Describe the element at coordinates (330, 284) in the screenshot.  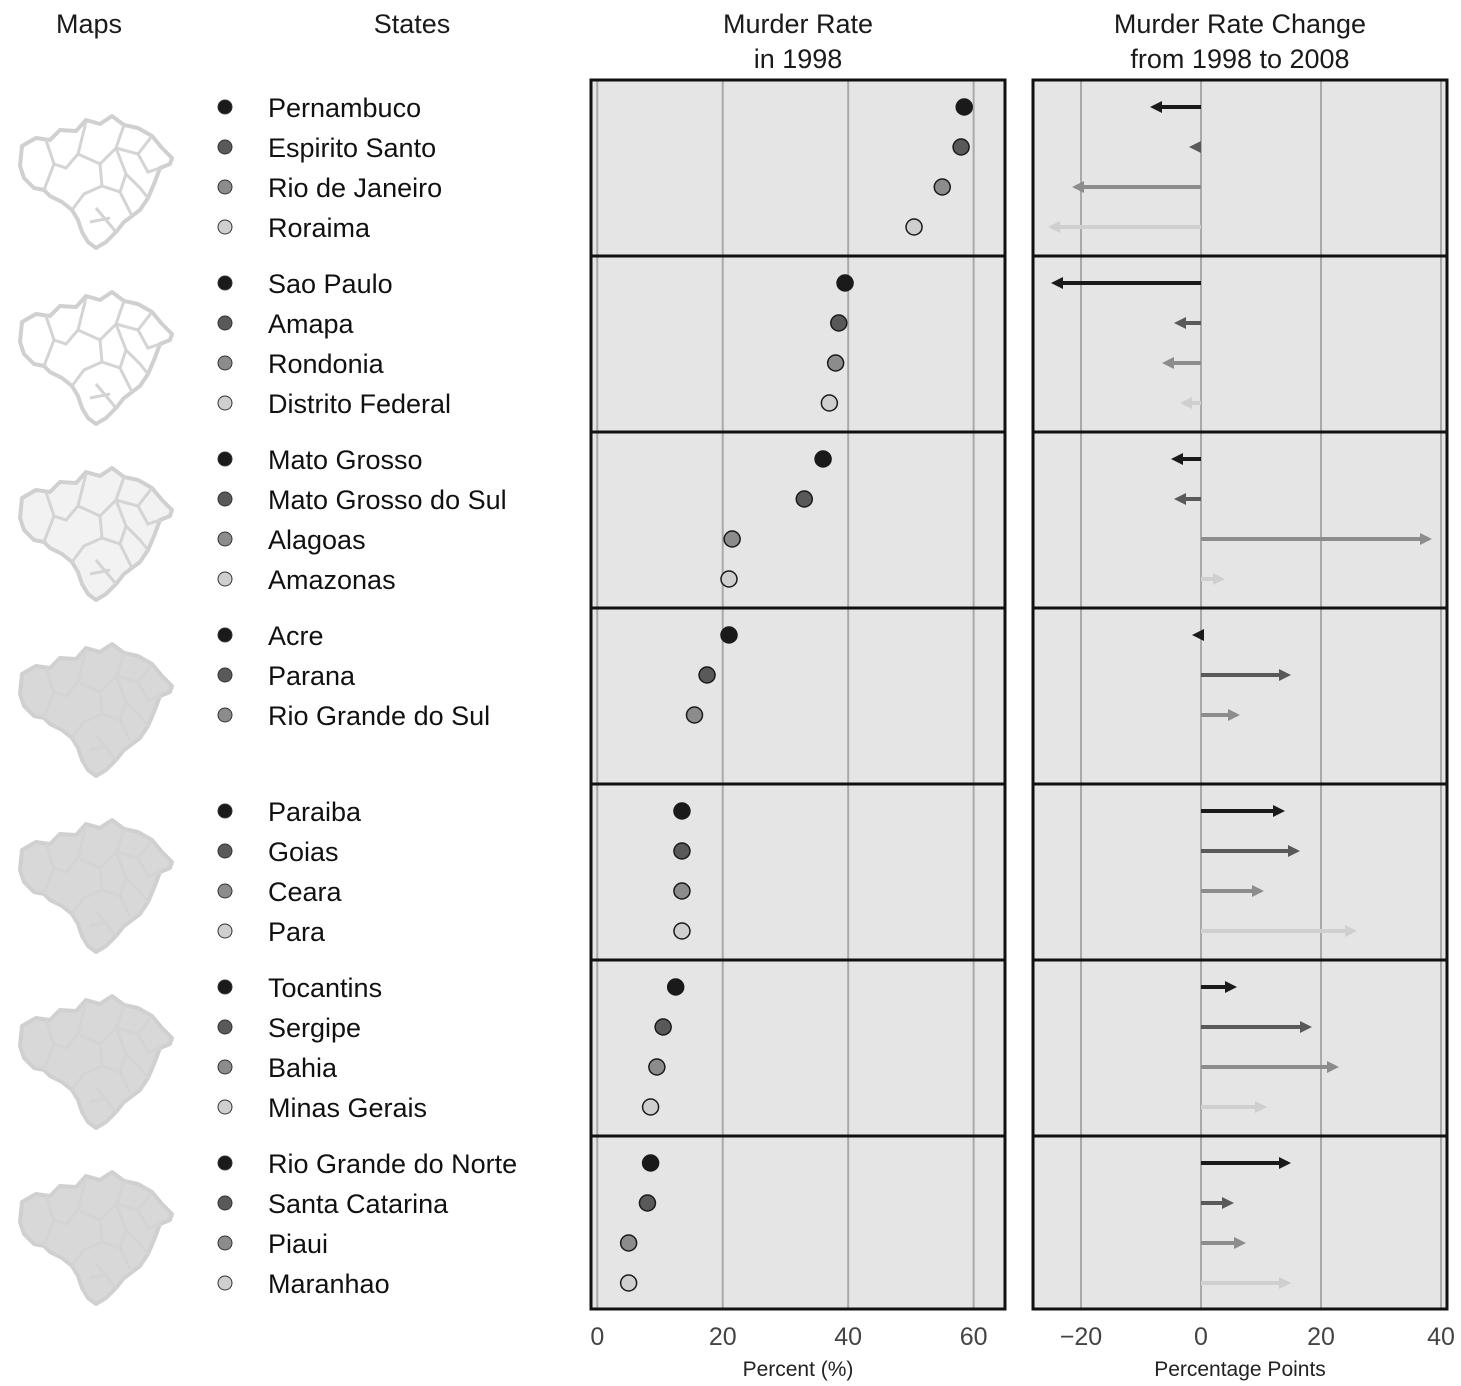
I see `state-name: Sao Paulo` at that location.